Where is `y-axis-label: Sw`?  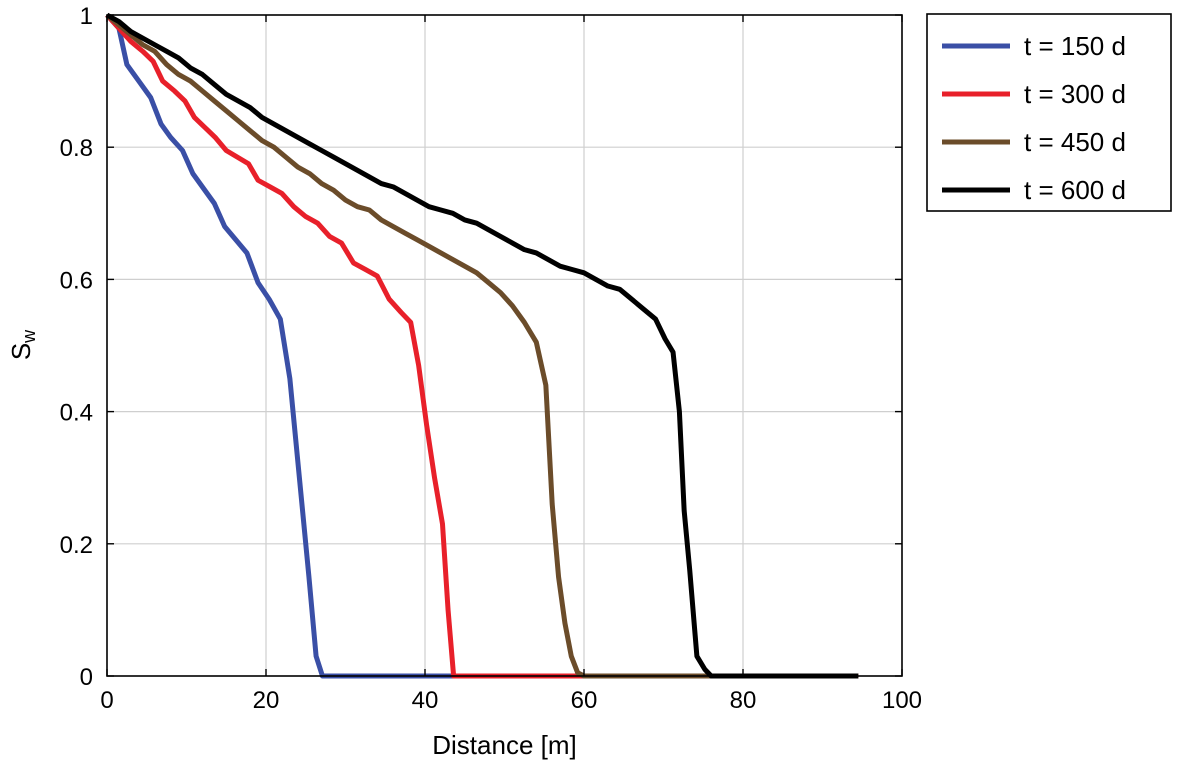 y-axis-label: Sw is located at coordinates (22, 344).